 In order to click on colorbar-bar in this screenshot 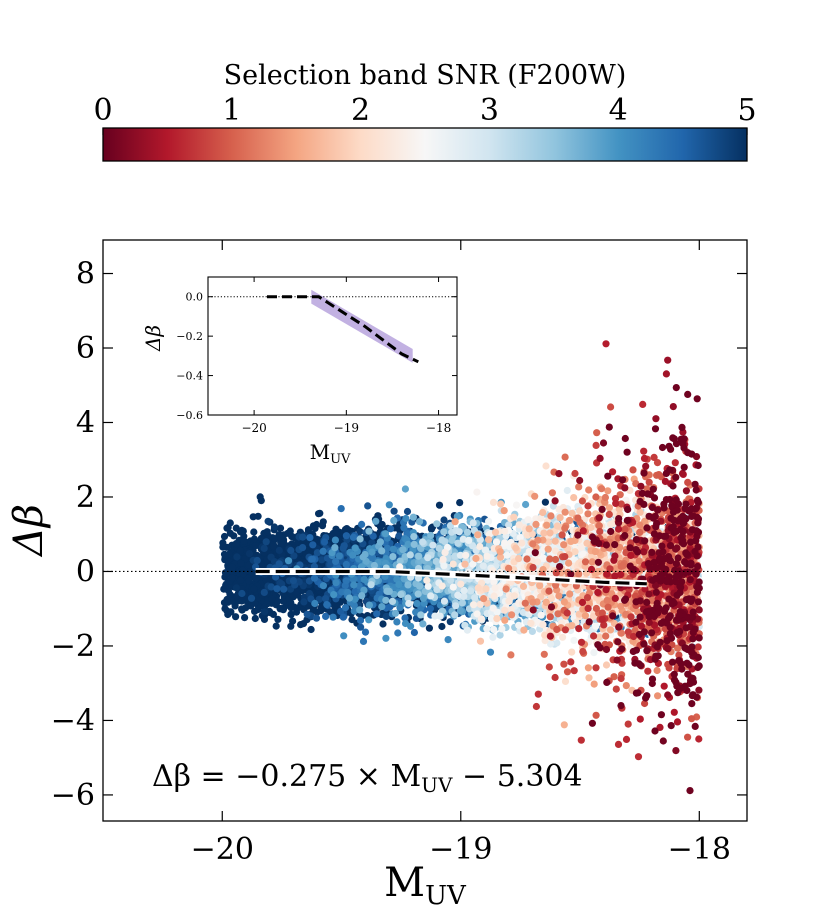, I will do `click(425, 144)`.